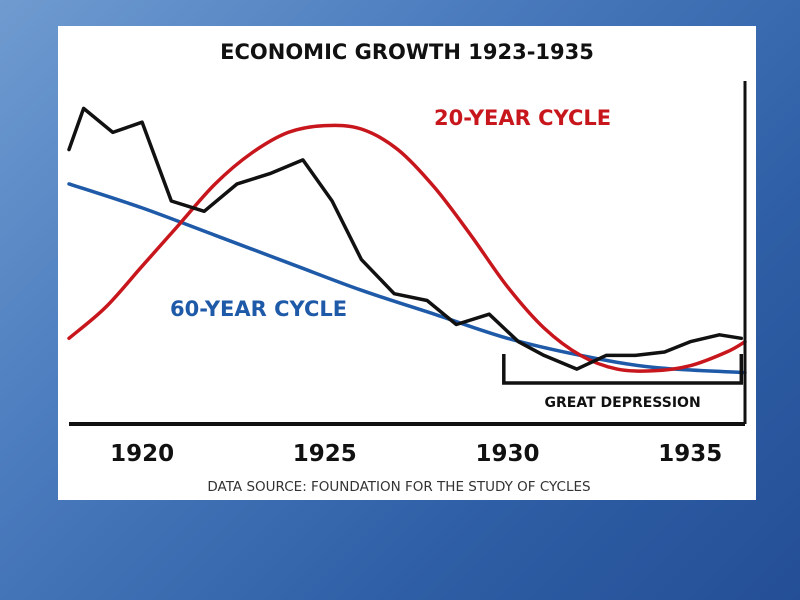  Describe the element at coordinates (522, 118) in the screenshot. I see `series-label-20-year-cycle: 20-YEAR CYCLE` at that location.